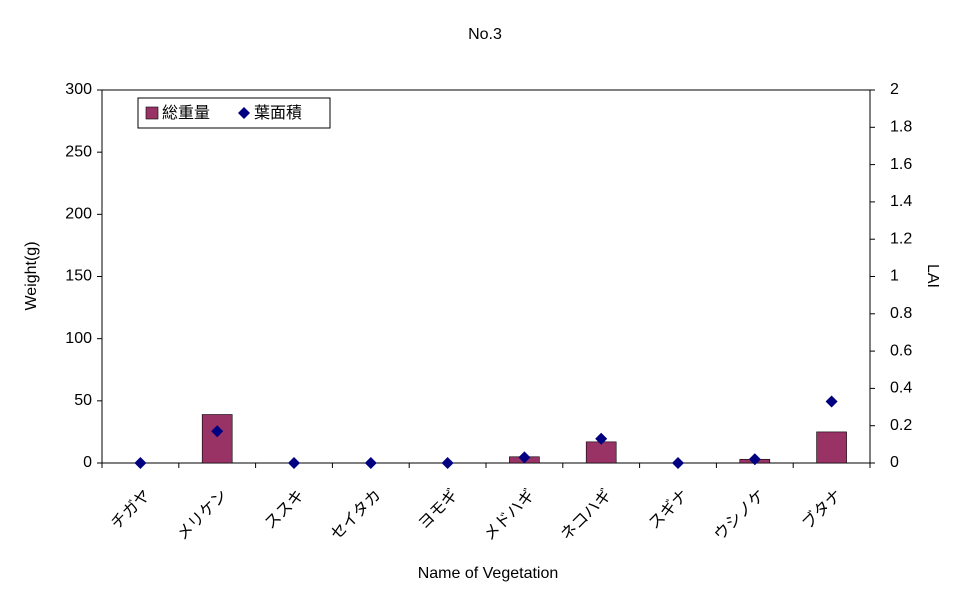  I want to click on y2-tick-label: 1.8, so click(901, 127).